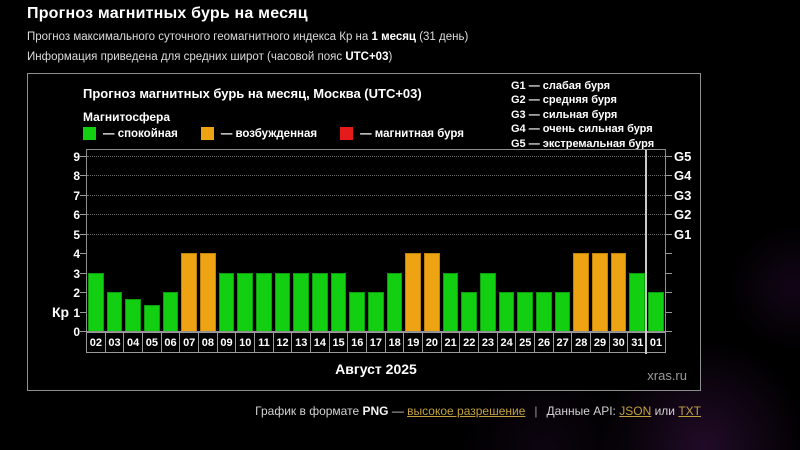  What do you see at coordinates (114, 342) in the screenshot?
I see `date-cell-03: 03` at bounding box center [114, 342].